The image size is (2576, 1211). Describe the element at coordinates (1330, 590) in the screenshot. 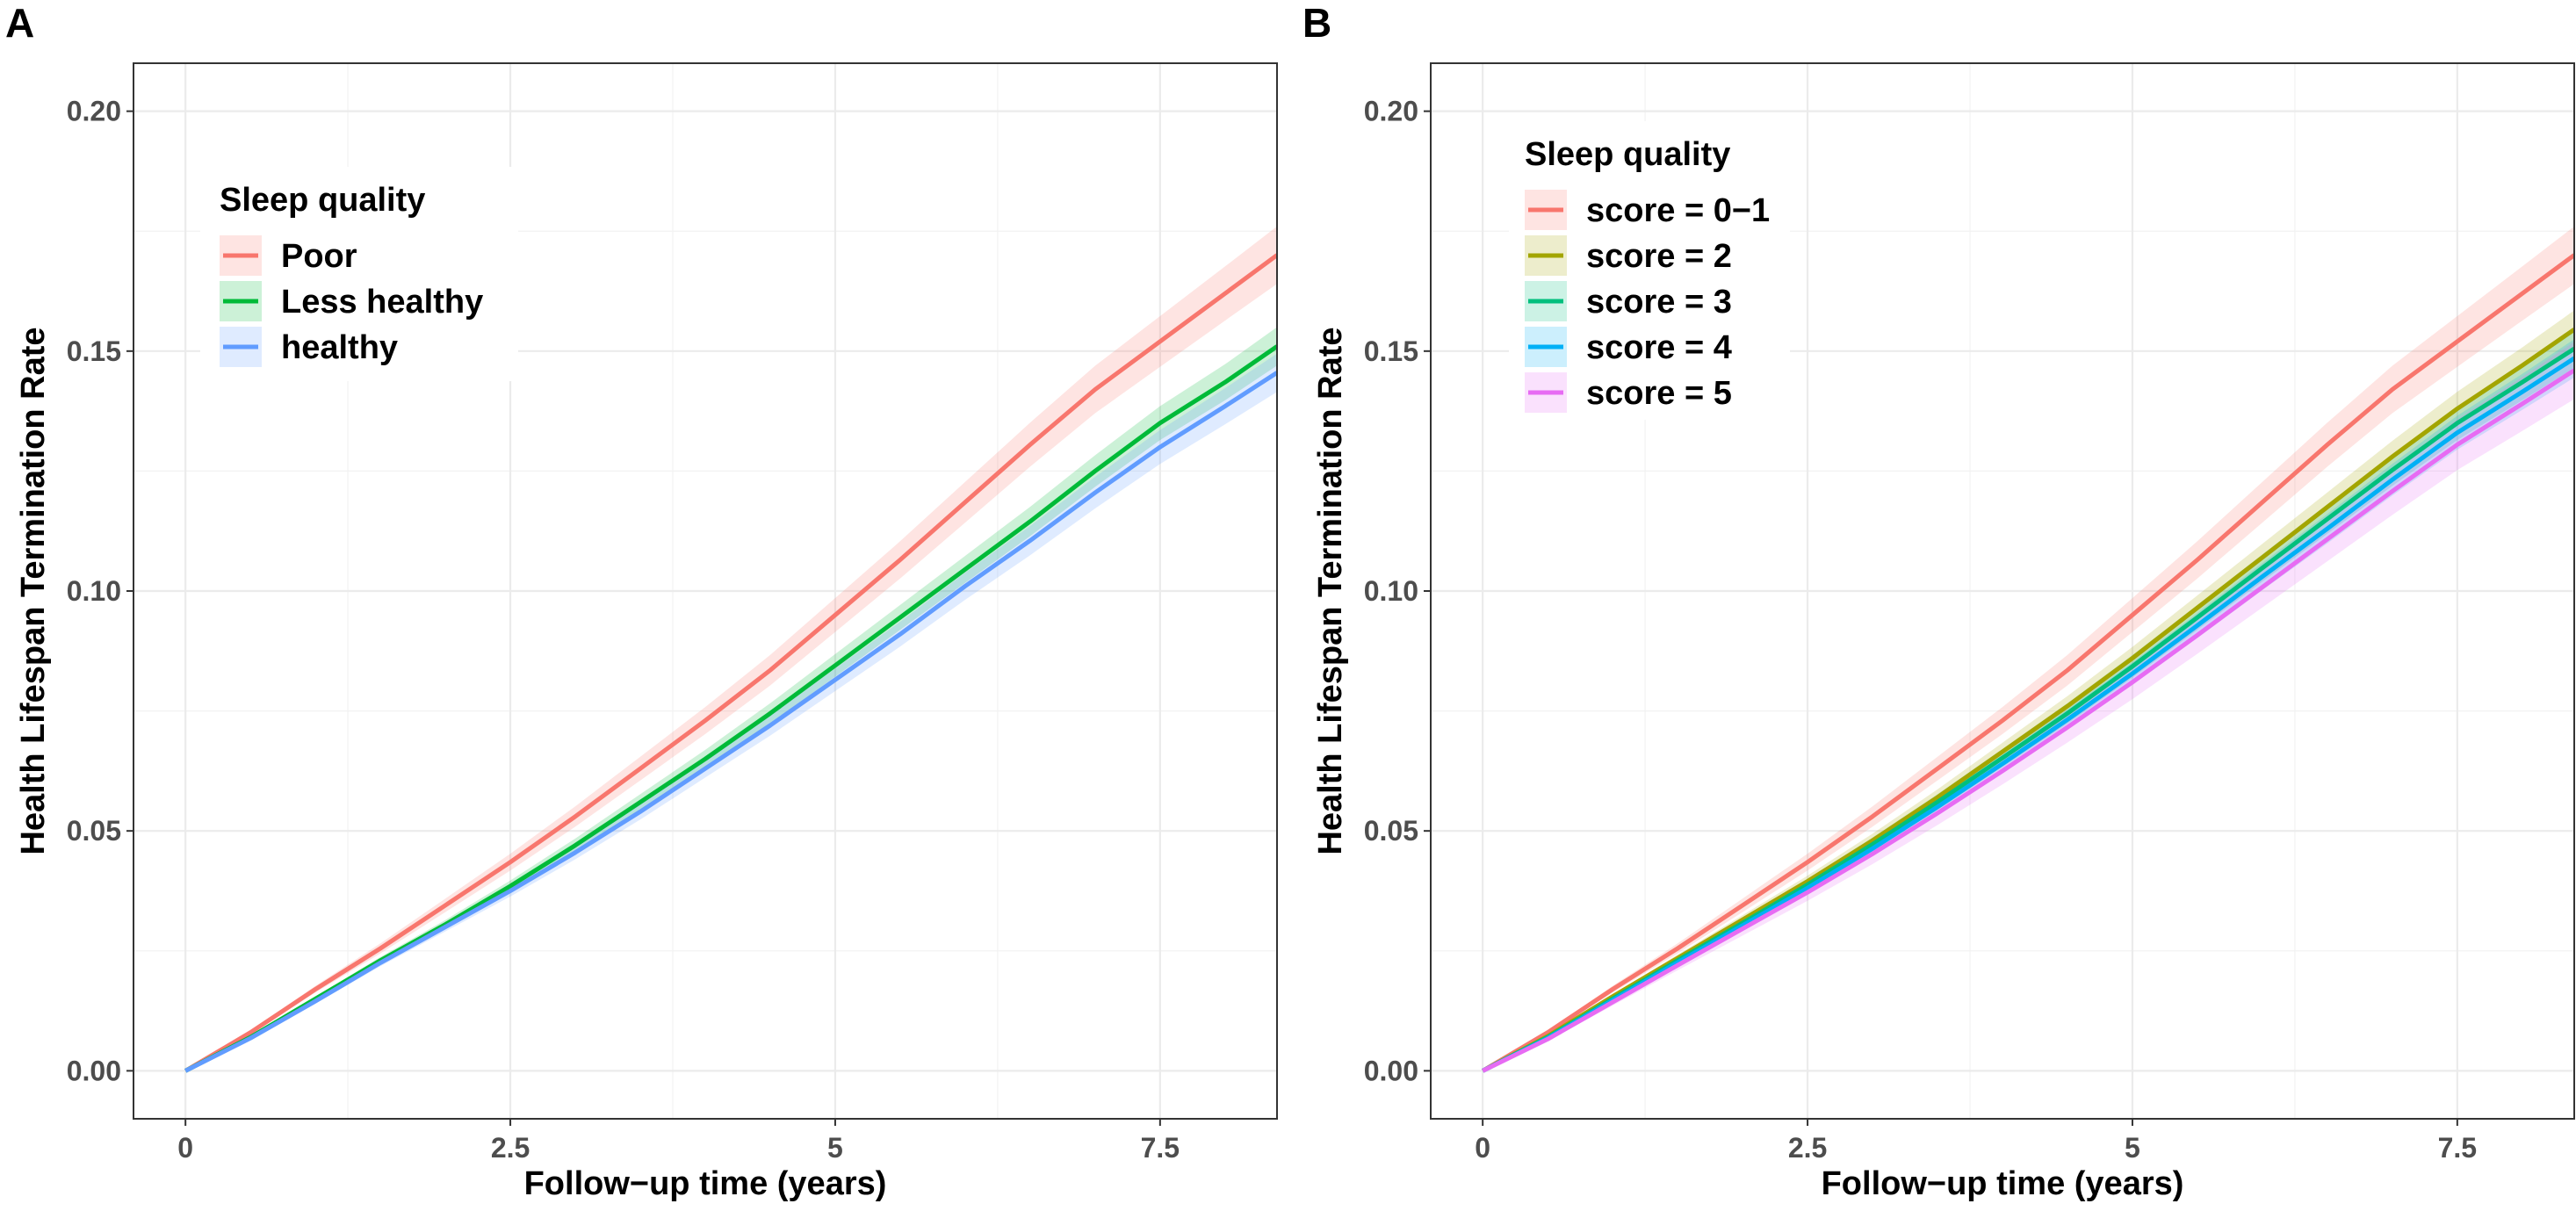

I see `y-axis-title-b: Health Lifespan Termination Rate` at that location.